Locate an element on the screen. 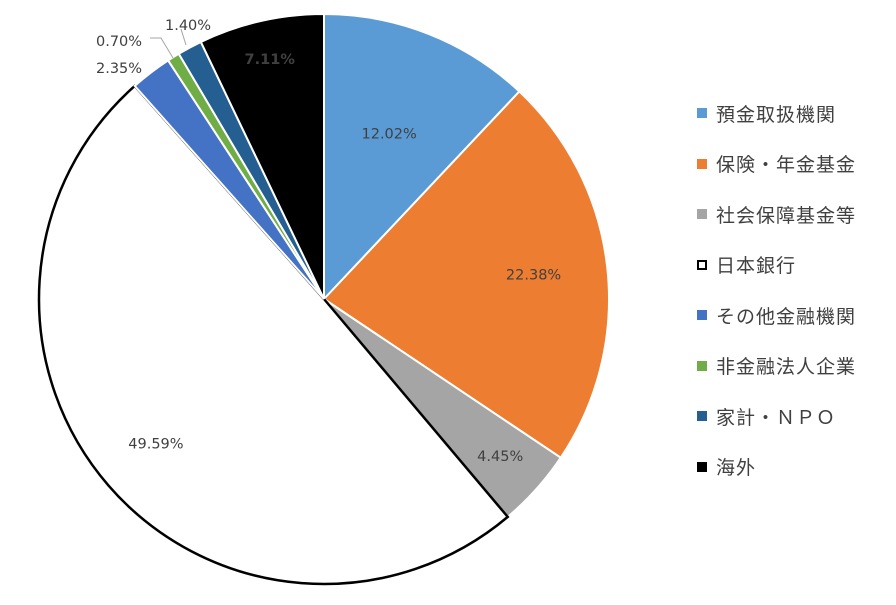 This screenshot has width=896, height=605. legend-item-2: 保険・年金基金 is located at coordinates (776, 164).